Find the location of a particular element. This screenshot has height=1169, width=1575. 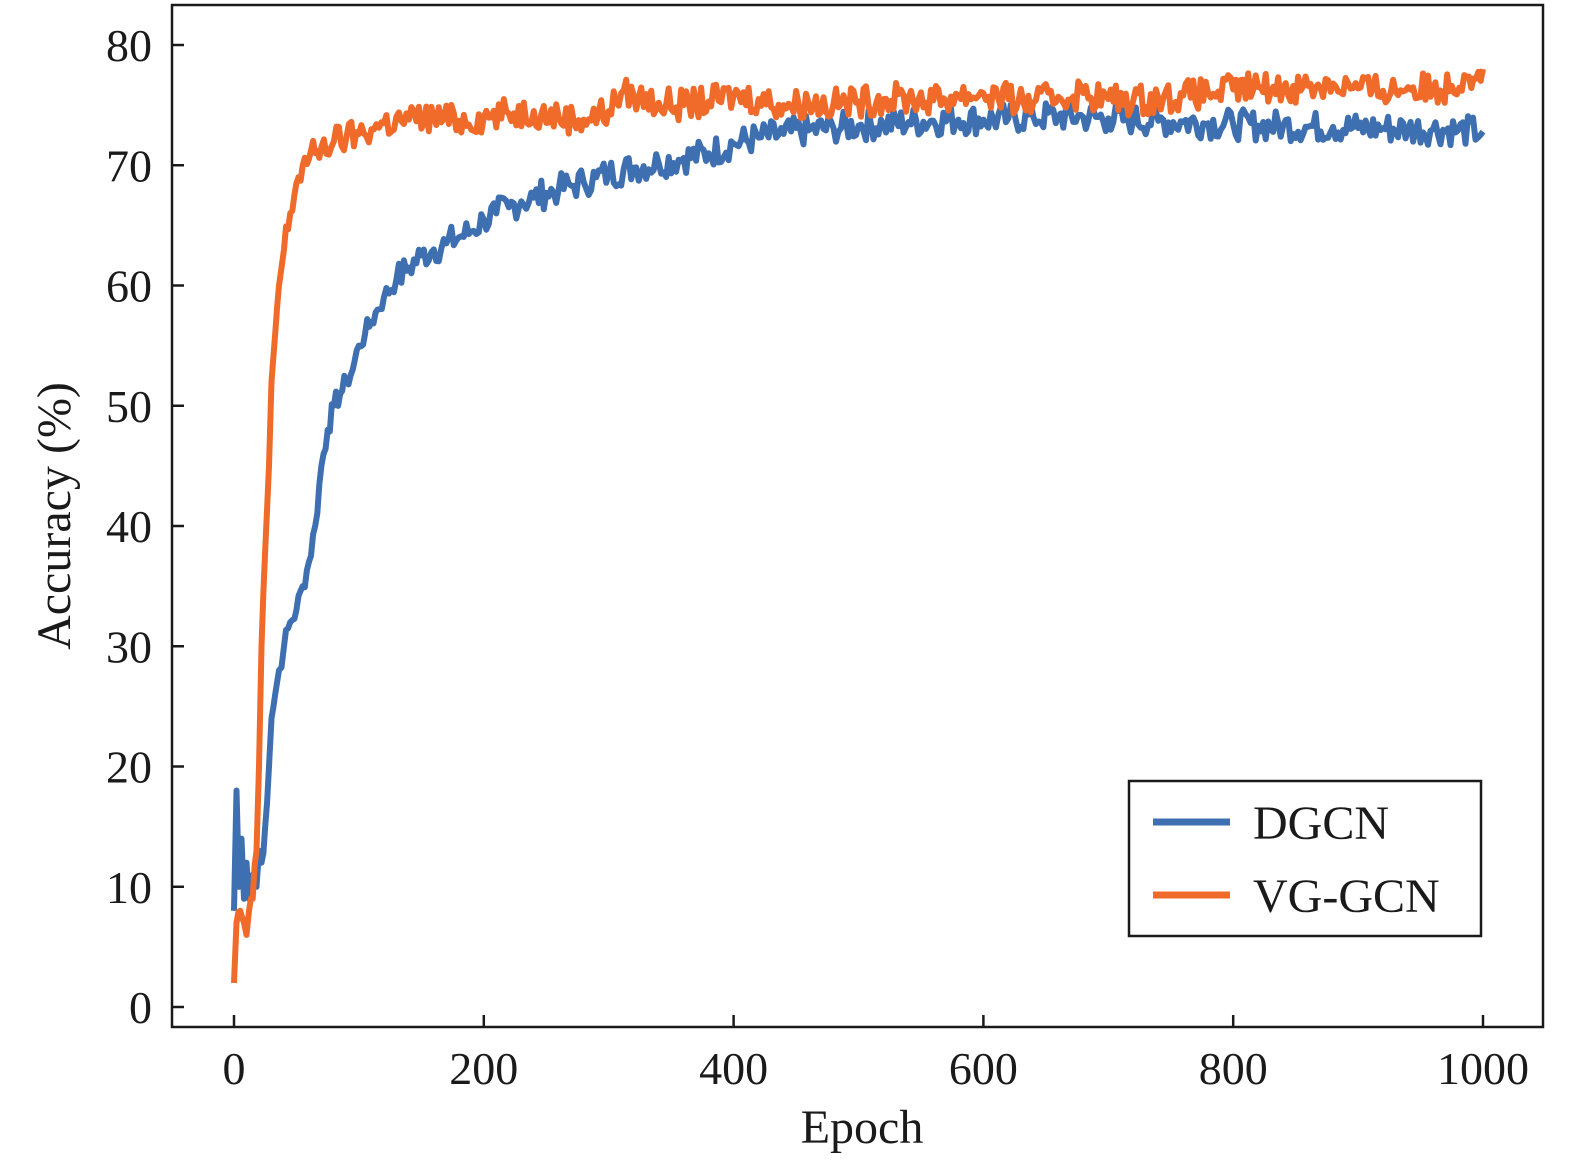

x-tick-label: 1000 is located at coordinates (1483, 1068).